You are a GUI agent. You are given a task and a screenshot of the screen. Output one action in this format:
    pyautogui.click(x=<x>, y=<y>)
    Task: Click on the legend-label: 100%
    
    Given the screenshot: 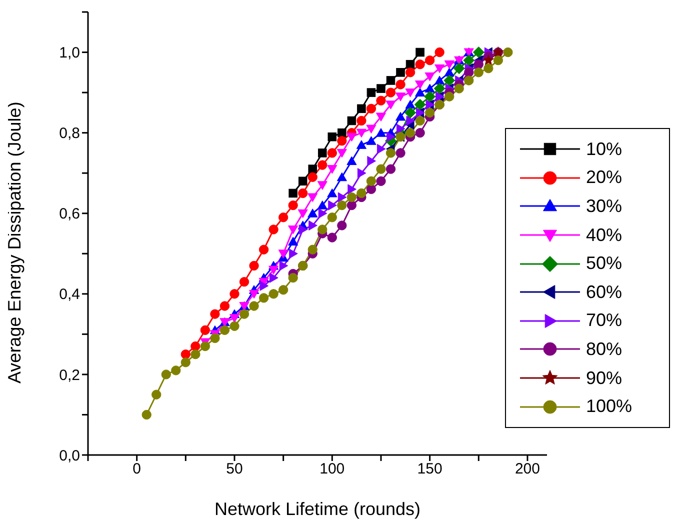 What is the action you would take?
    pyautogui.click(x=609, y=407)
    